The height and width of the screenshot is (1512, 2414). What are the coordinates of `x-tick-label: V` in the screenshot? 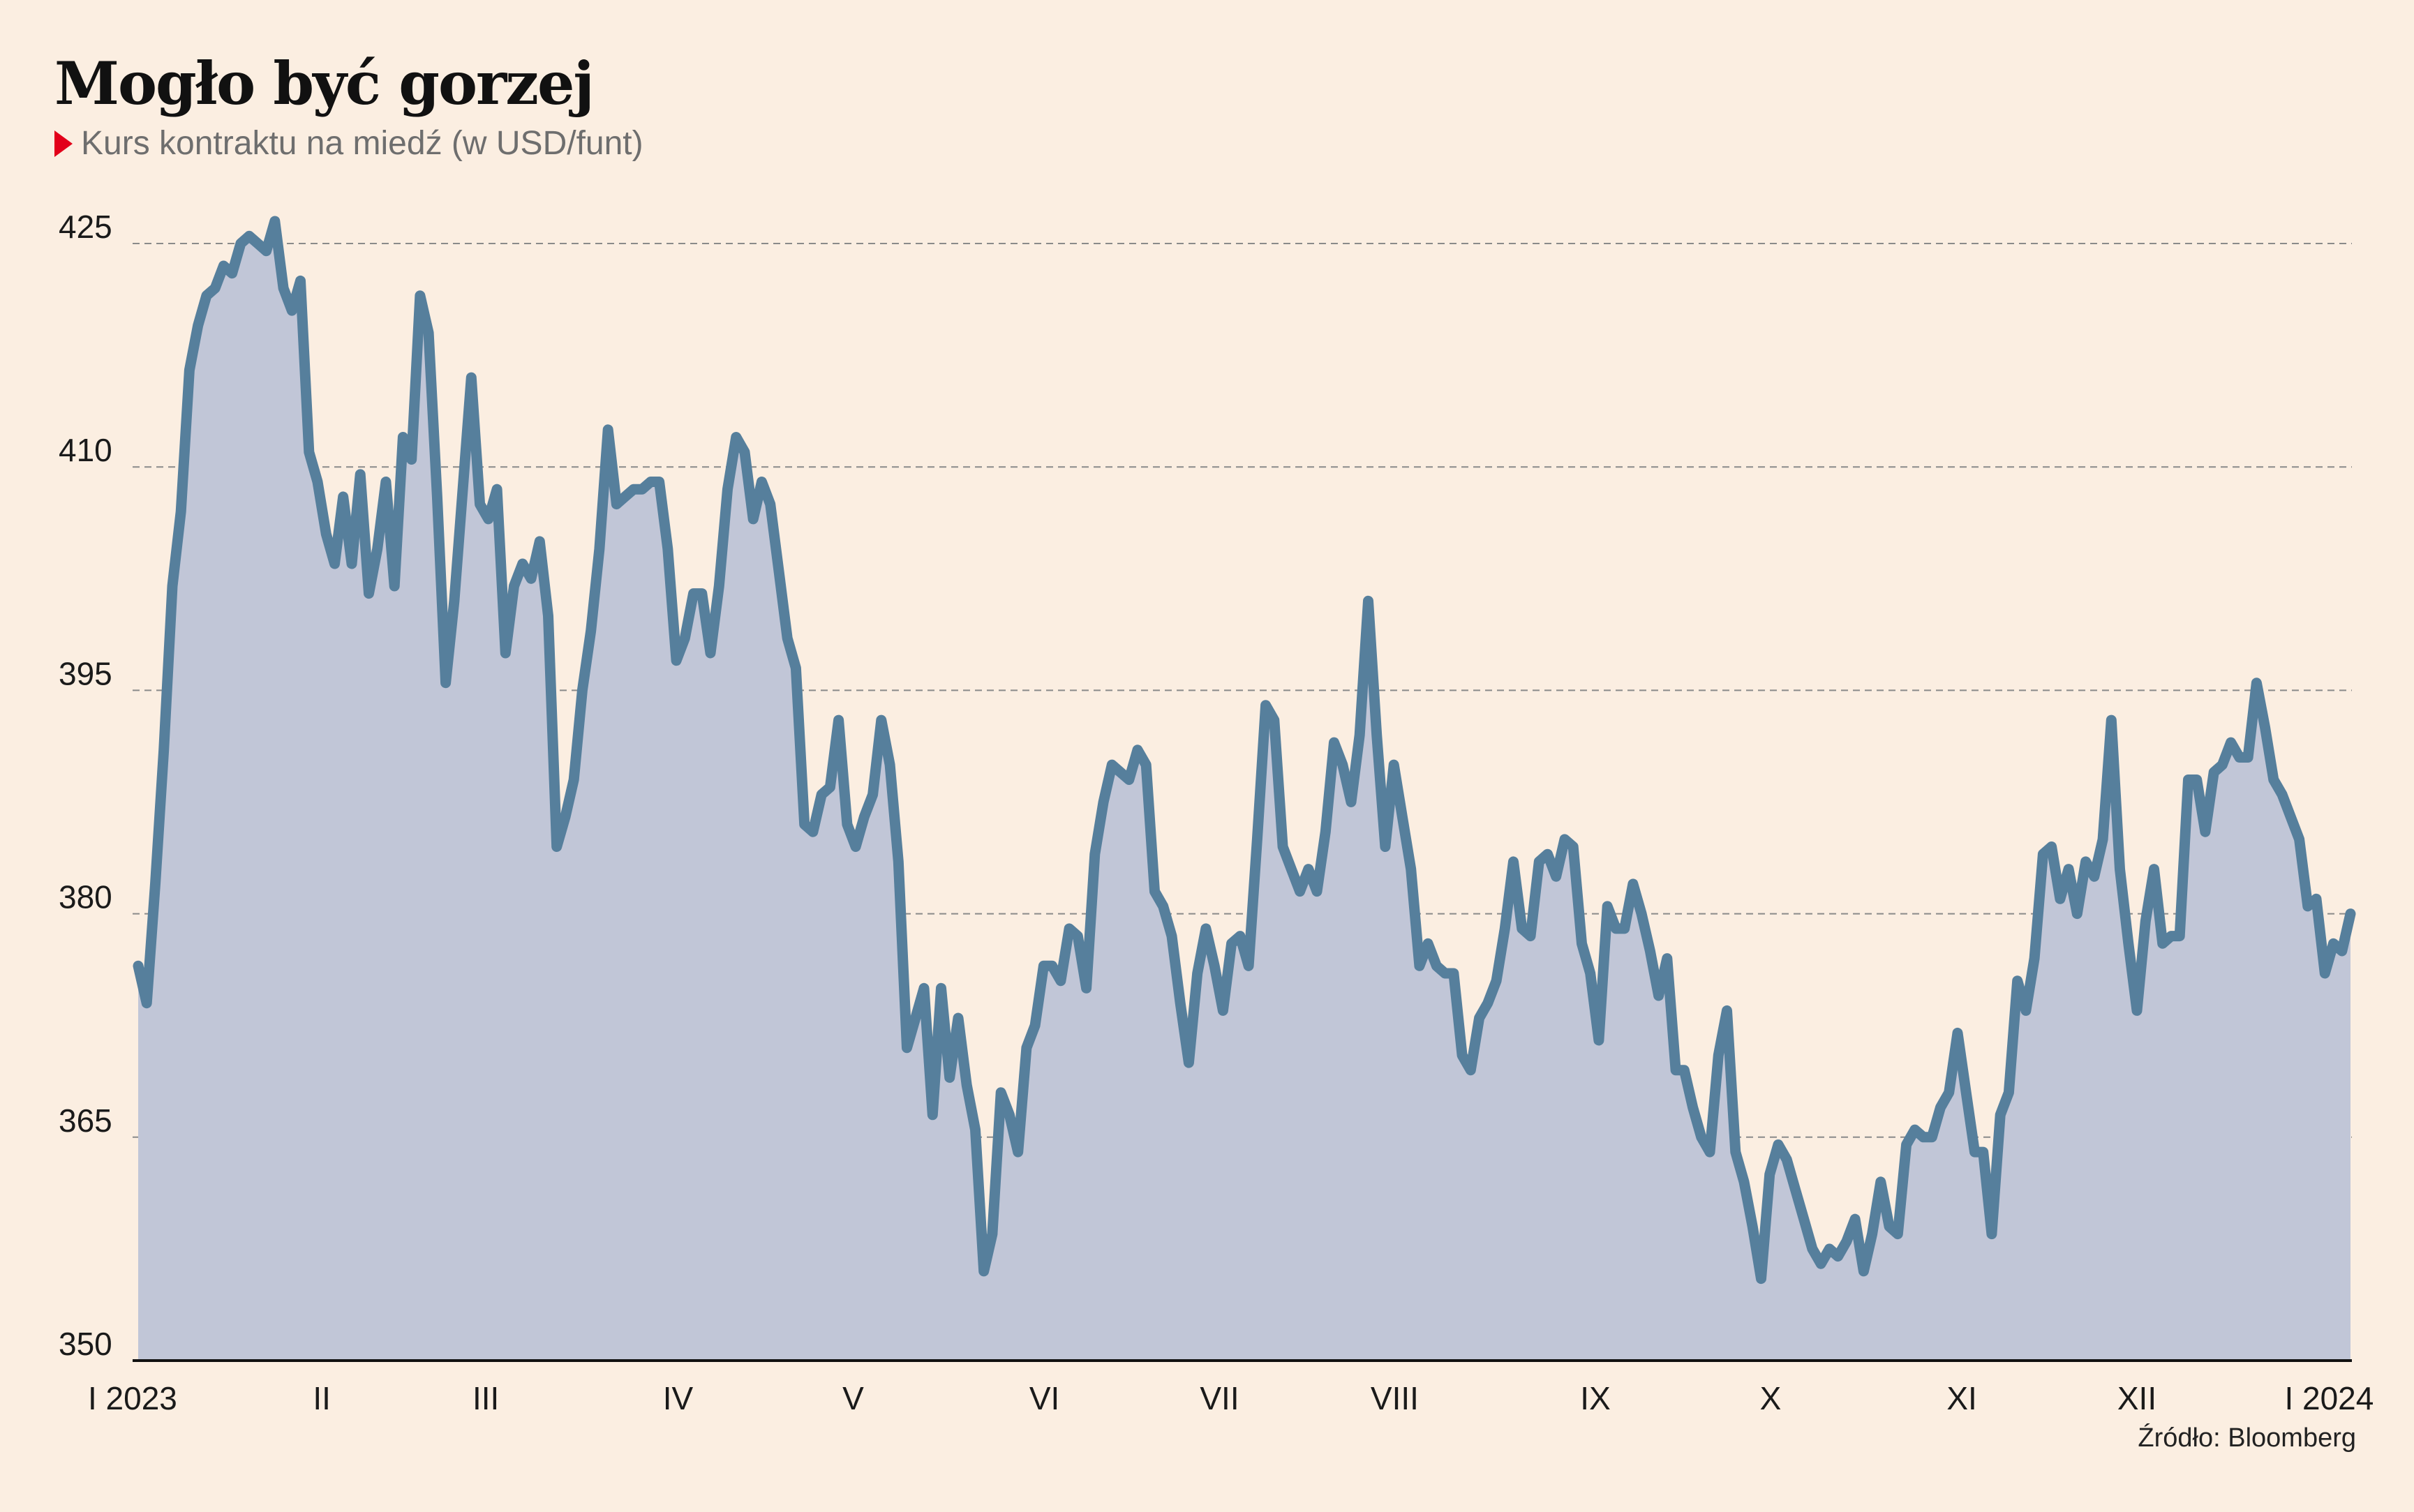 It's located at (853, 1398).